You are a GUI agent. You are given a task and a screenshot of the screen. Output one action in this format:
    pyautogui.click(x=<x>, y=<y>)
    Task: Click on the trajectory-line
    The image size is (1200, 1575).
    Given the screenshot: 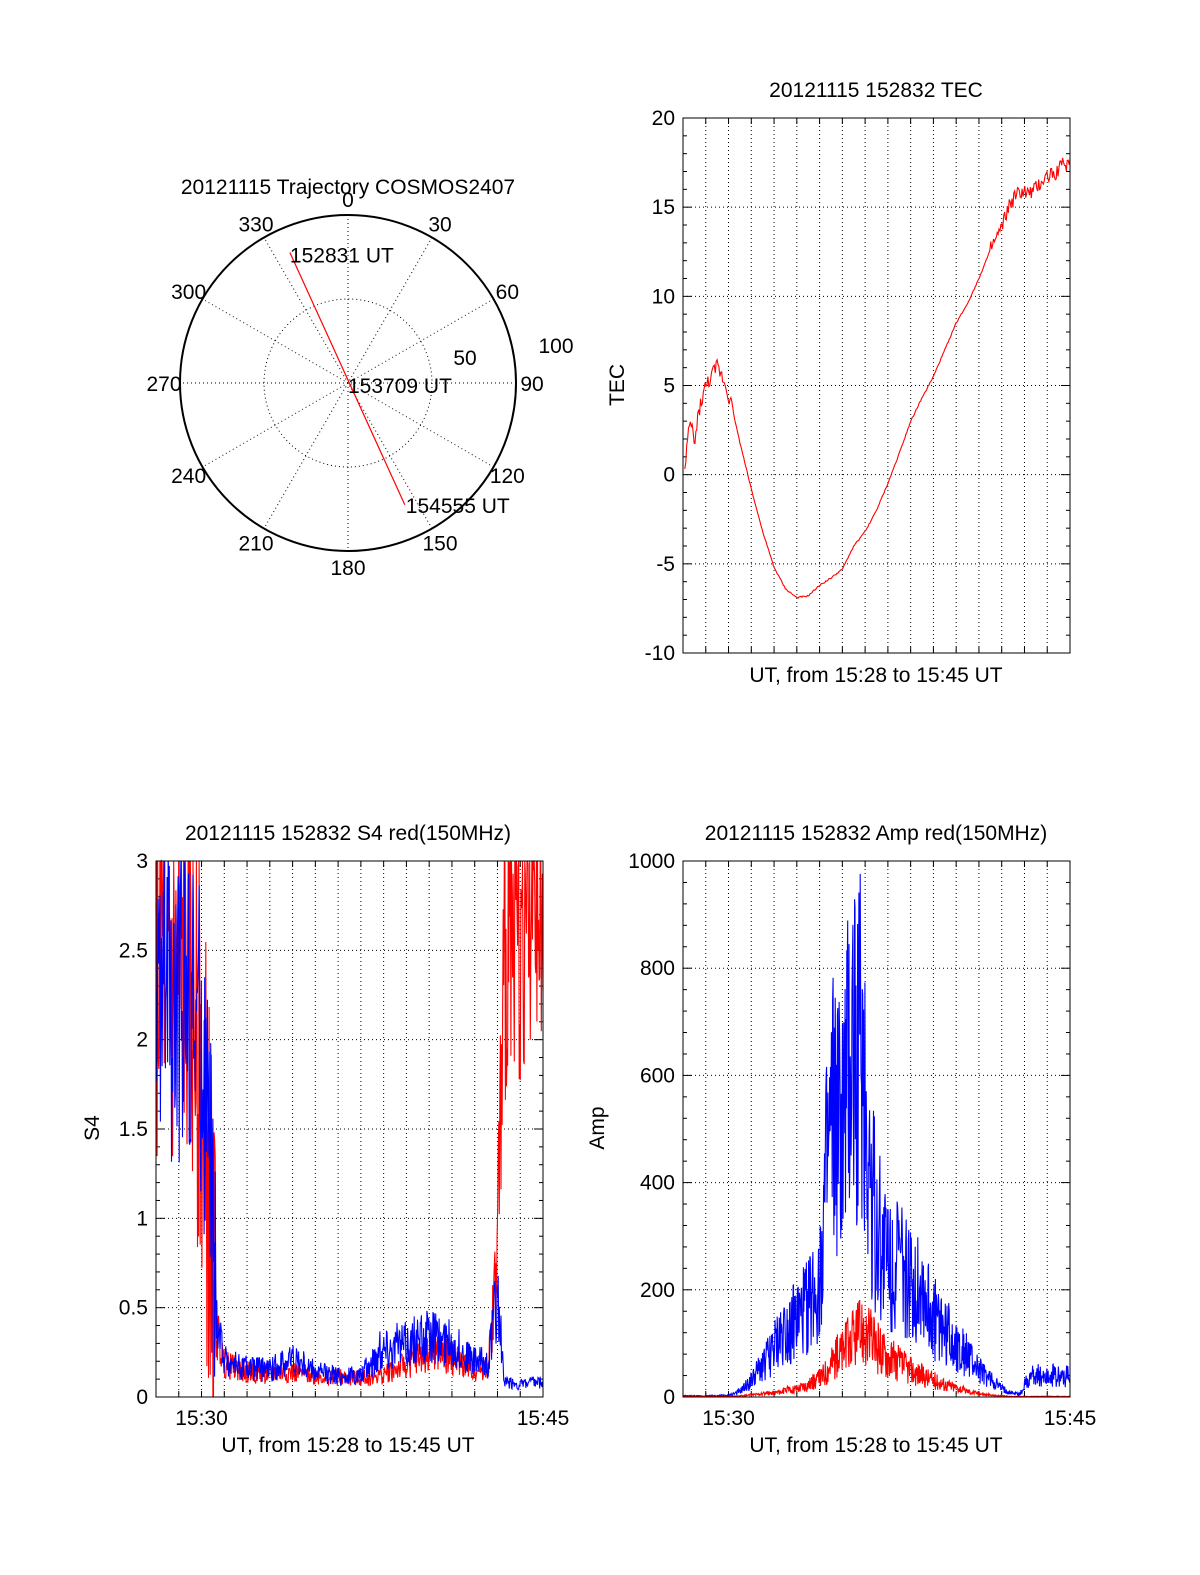 What is the action you would take?
    pyautogui.click(x=347, y=379)
    